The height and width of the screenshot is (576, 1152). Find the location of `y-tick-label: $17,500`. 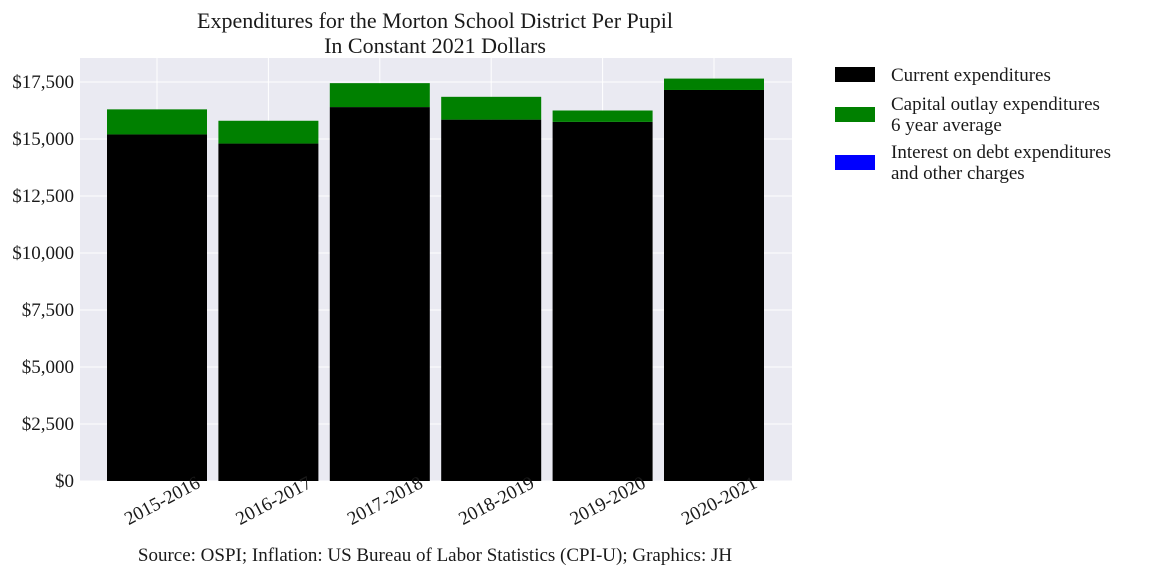

y-tick-label: $17,500 is located at coordinates (43, 82).